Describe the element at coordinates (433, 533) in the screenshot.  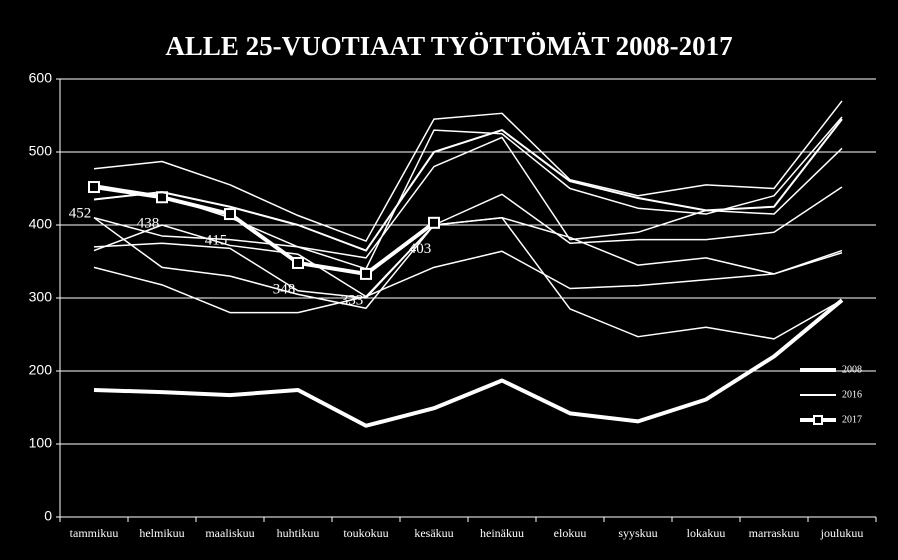
I see `x-tick-label: kesäkuu` at that location.